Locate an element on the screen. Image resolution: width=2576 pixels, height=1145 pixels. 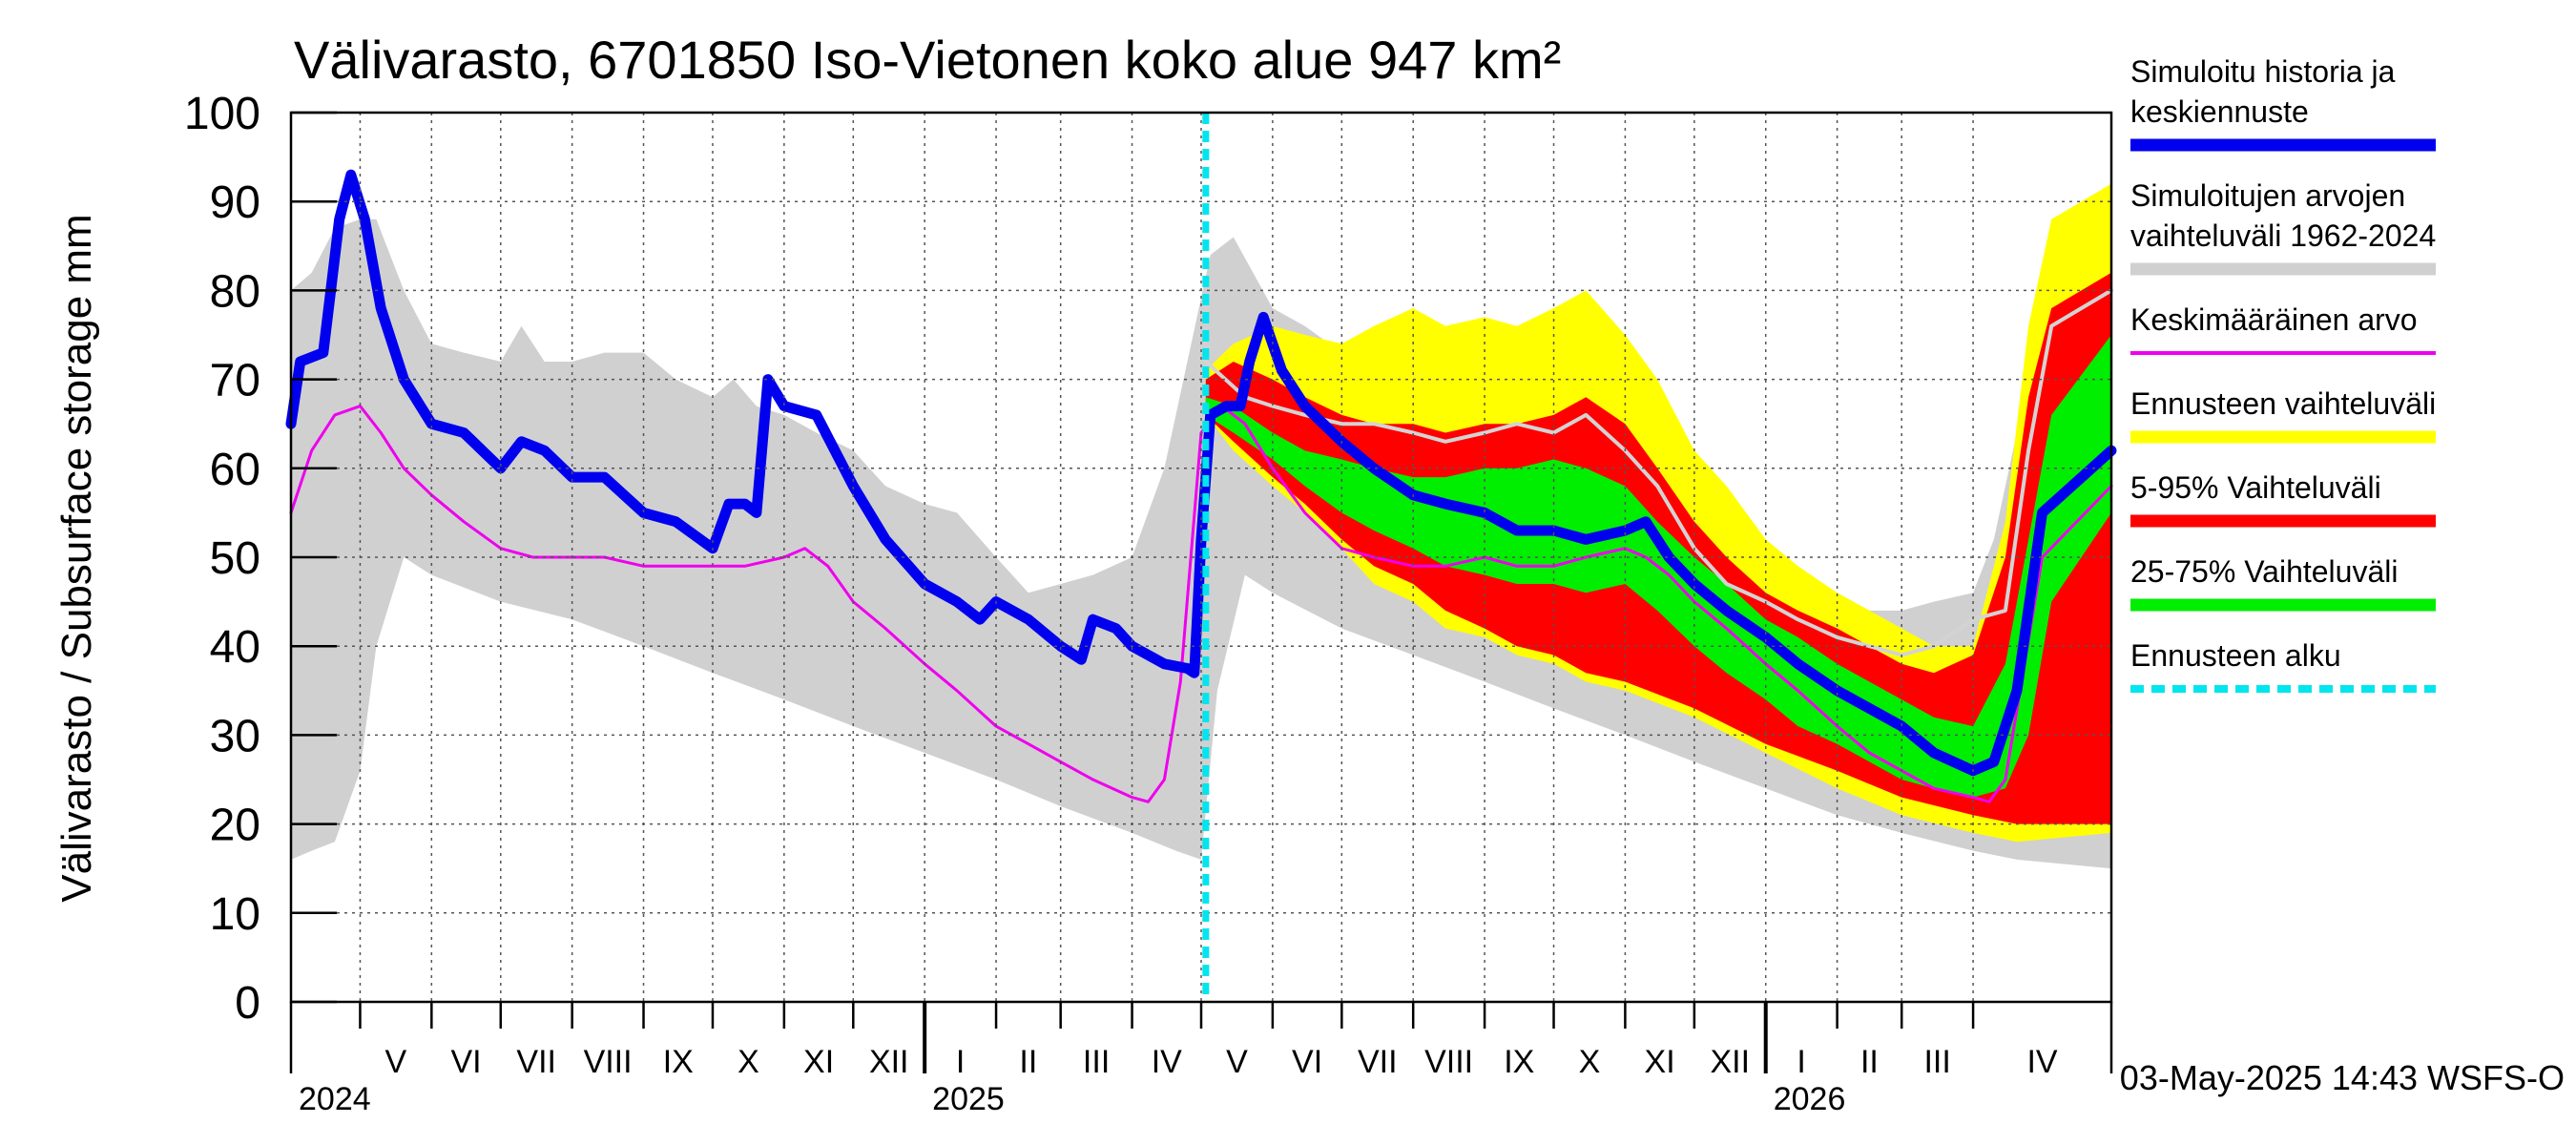
footer-timestamp: 03-May-2025 14:43 WSFS-O is located at coordinates (2342, 1077).